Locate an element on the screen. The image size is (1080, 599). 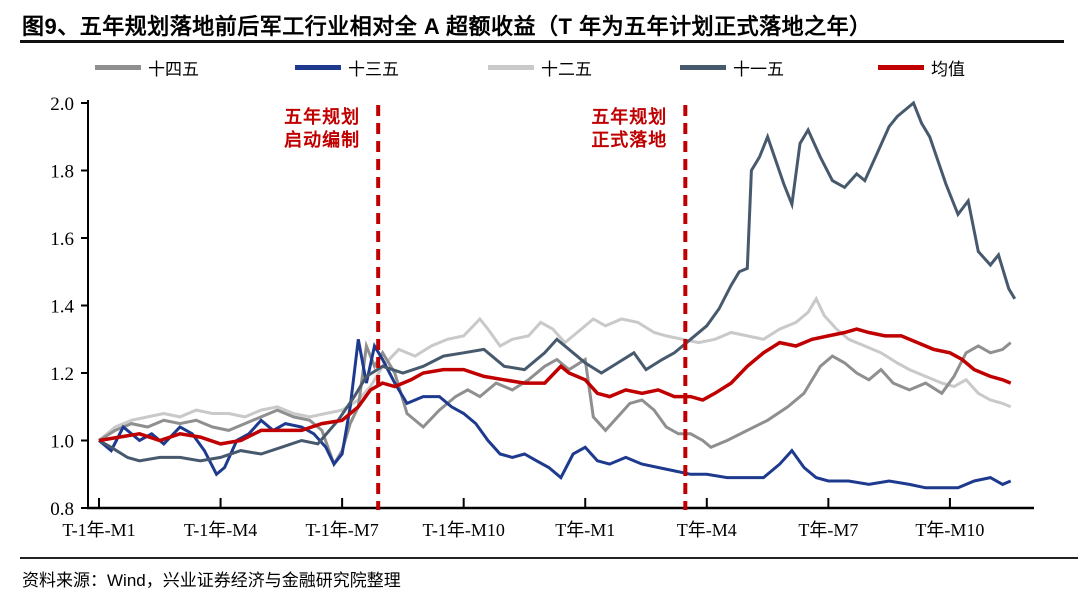
annotation-2: 五年规划 正式落地 is located at coordinates (629, 129).